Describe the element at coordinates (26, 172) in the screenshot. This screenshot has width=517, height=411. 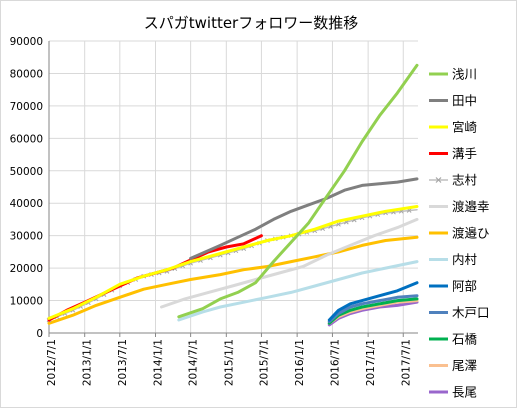
I see `y-tick-label: 50000` at that location.